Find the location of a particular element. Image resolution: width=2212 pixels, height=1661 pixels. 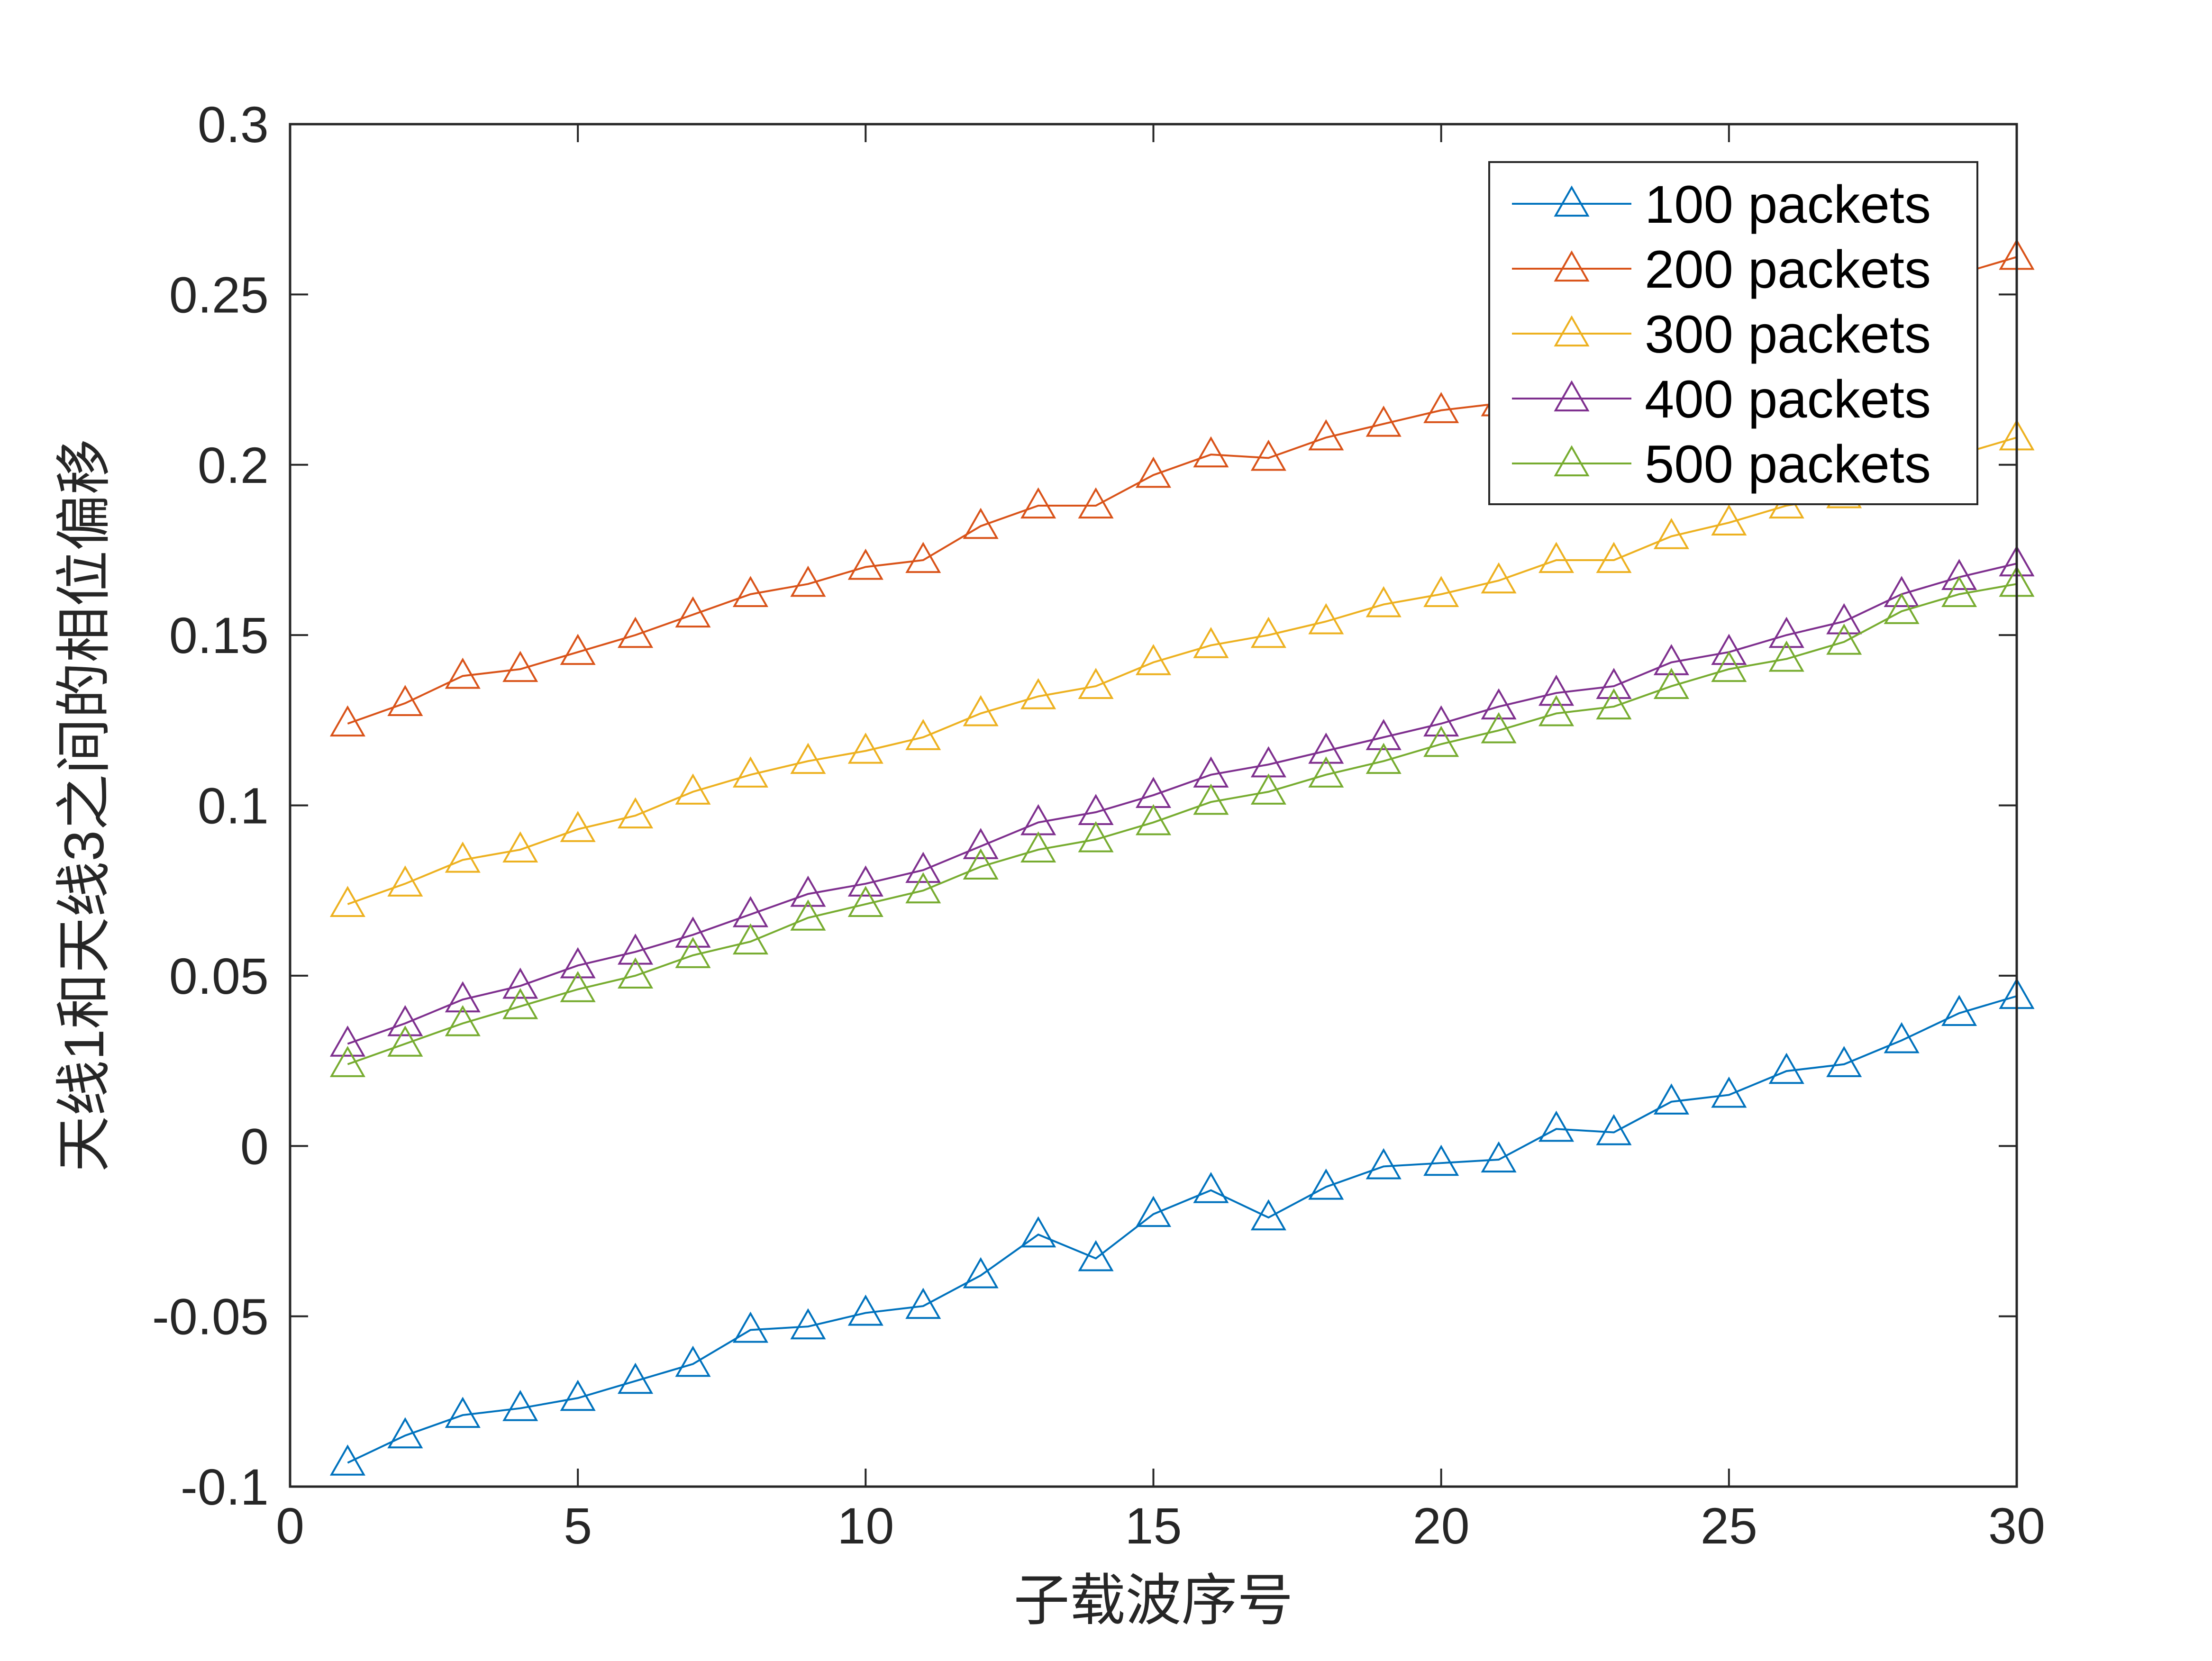

y-tick-label: -0.05 is located at coordinates (210, 1316).